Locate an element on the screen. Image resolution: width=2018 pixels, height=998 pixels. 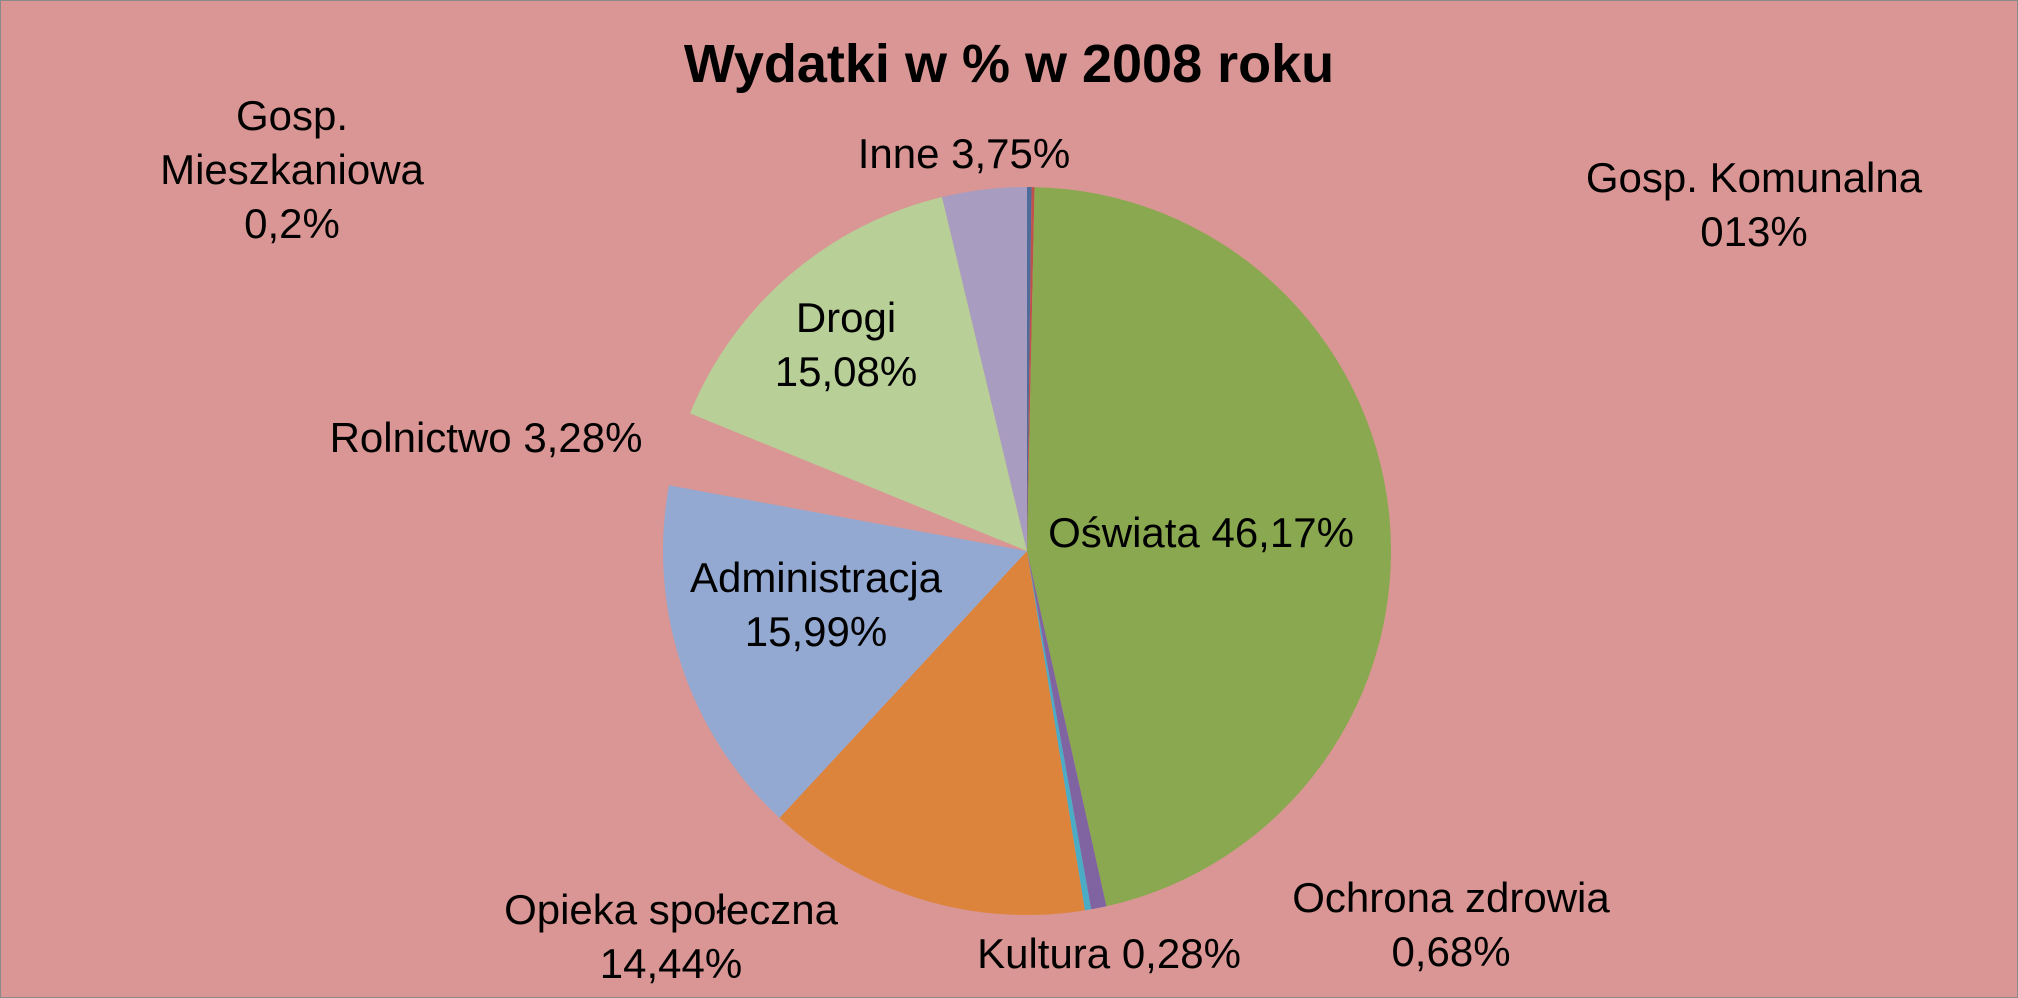
value-label: 15,99% is located at coordinates (816, 631).